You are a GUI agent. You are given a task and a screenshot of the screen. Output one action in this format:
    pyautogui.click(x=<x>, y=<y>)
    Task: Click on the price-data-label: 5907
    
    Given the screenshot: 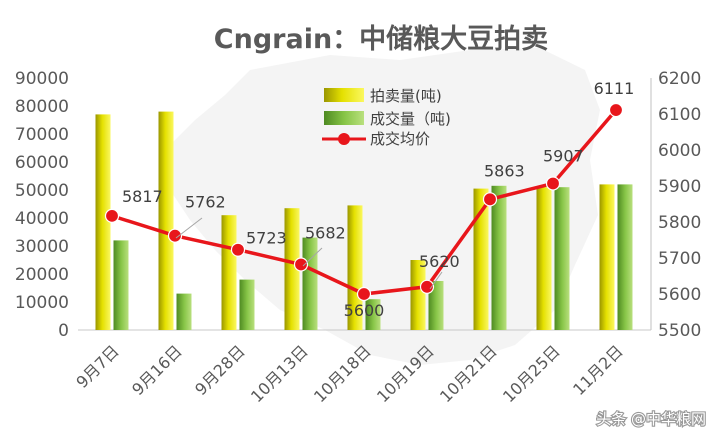 What is the action you would take?
    pyautogui.click(x=563, y=155)
    